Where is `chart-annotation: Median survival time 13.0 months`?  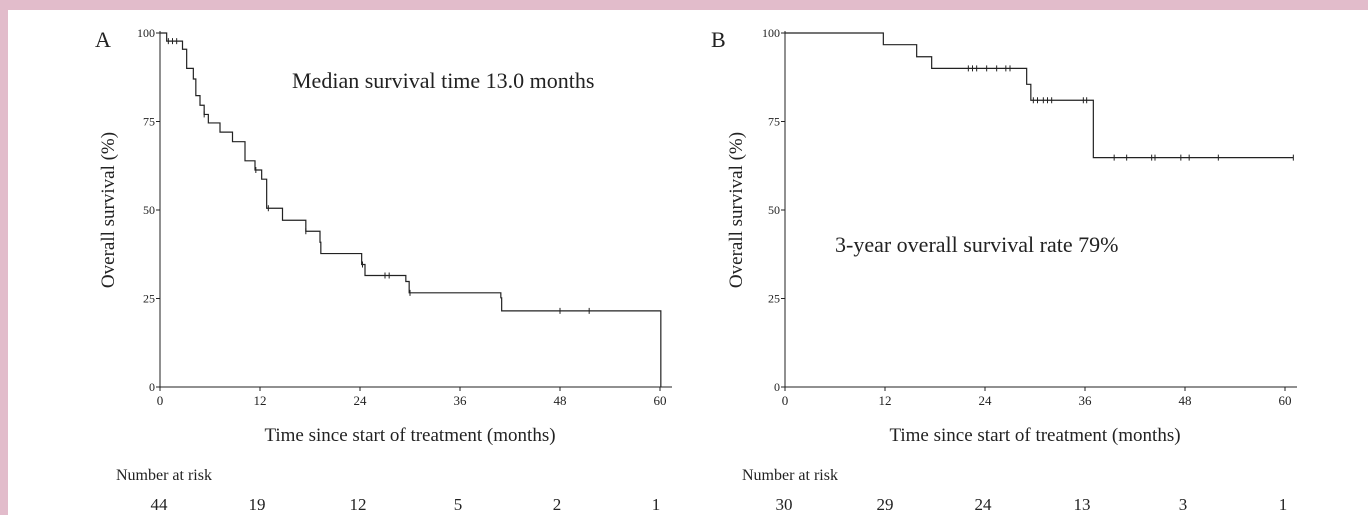
chart-annotation: Median survival time 13.0 months is located at coordinates (443, 80).